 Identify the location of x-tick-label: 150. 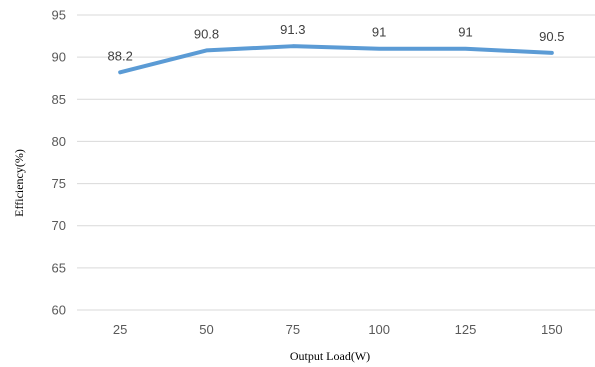
(552, 329).